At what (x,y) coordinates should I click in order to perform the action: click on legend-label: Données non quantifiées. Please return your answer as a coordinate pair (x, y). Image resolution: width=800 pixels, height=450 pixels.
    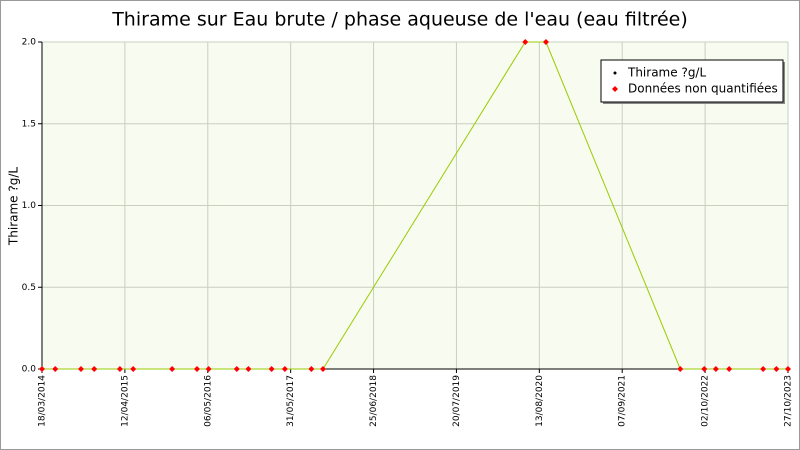
    Looking at the image, I should click on (703, 89).